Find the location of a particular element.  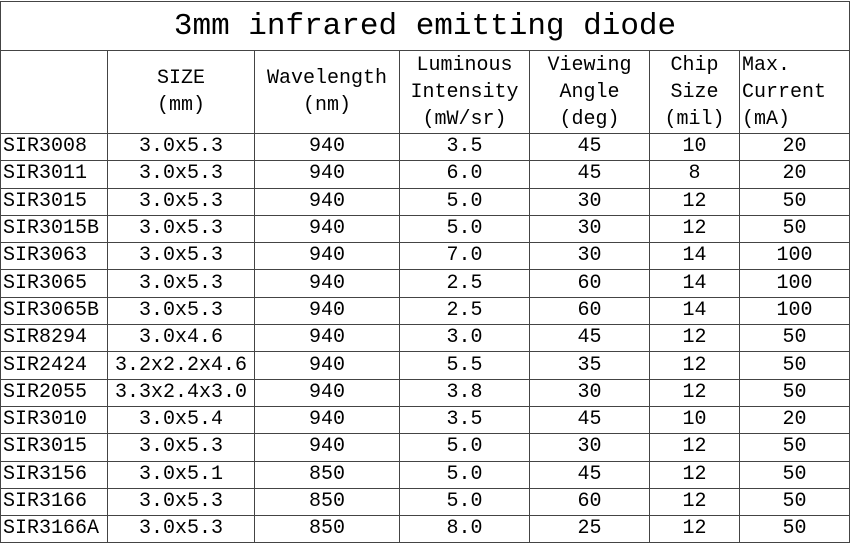

data-row: SIR3166A 3.0x5.3 850 8.0 25 12 50 is located at coordinates (425, 529).